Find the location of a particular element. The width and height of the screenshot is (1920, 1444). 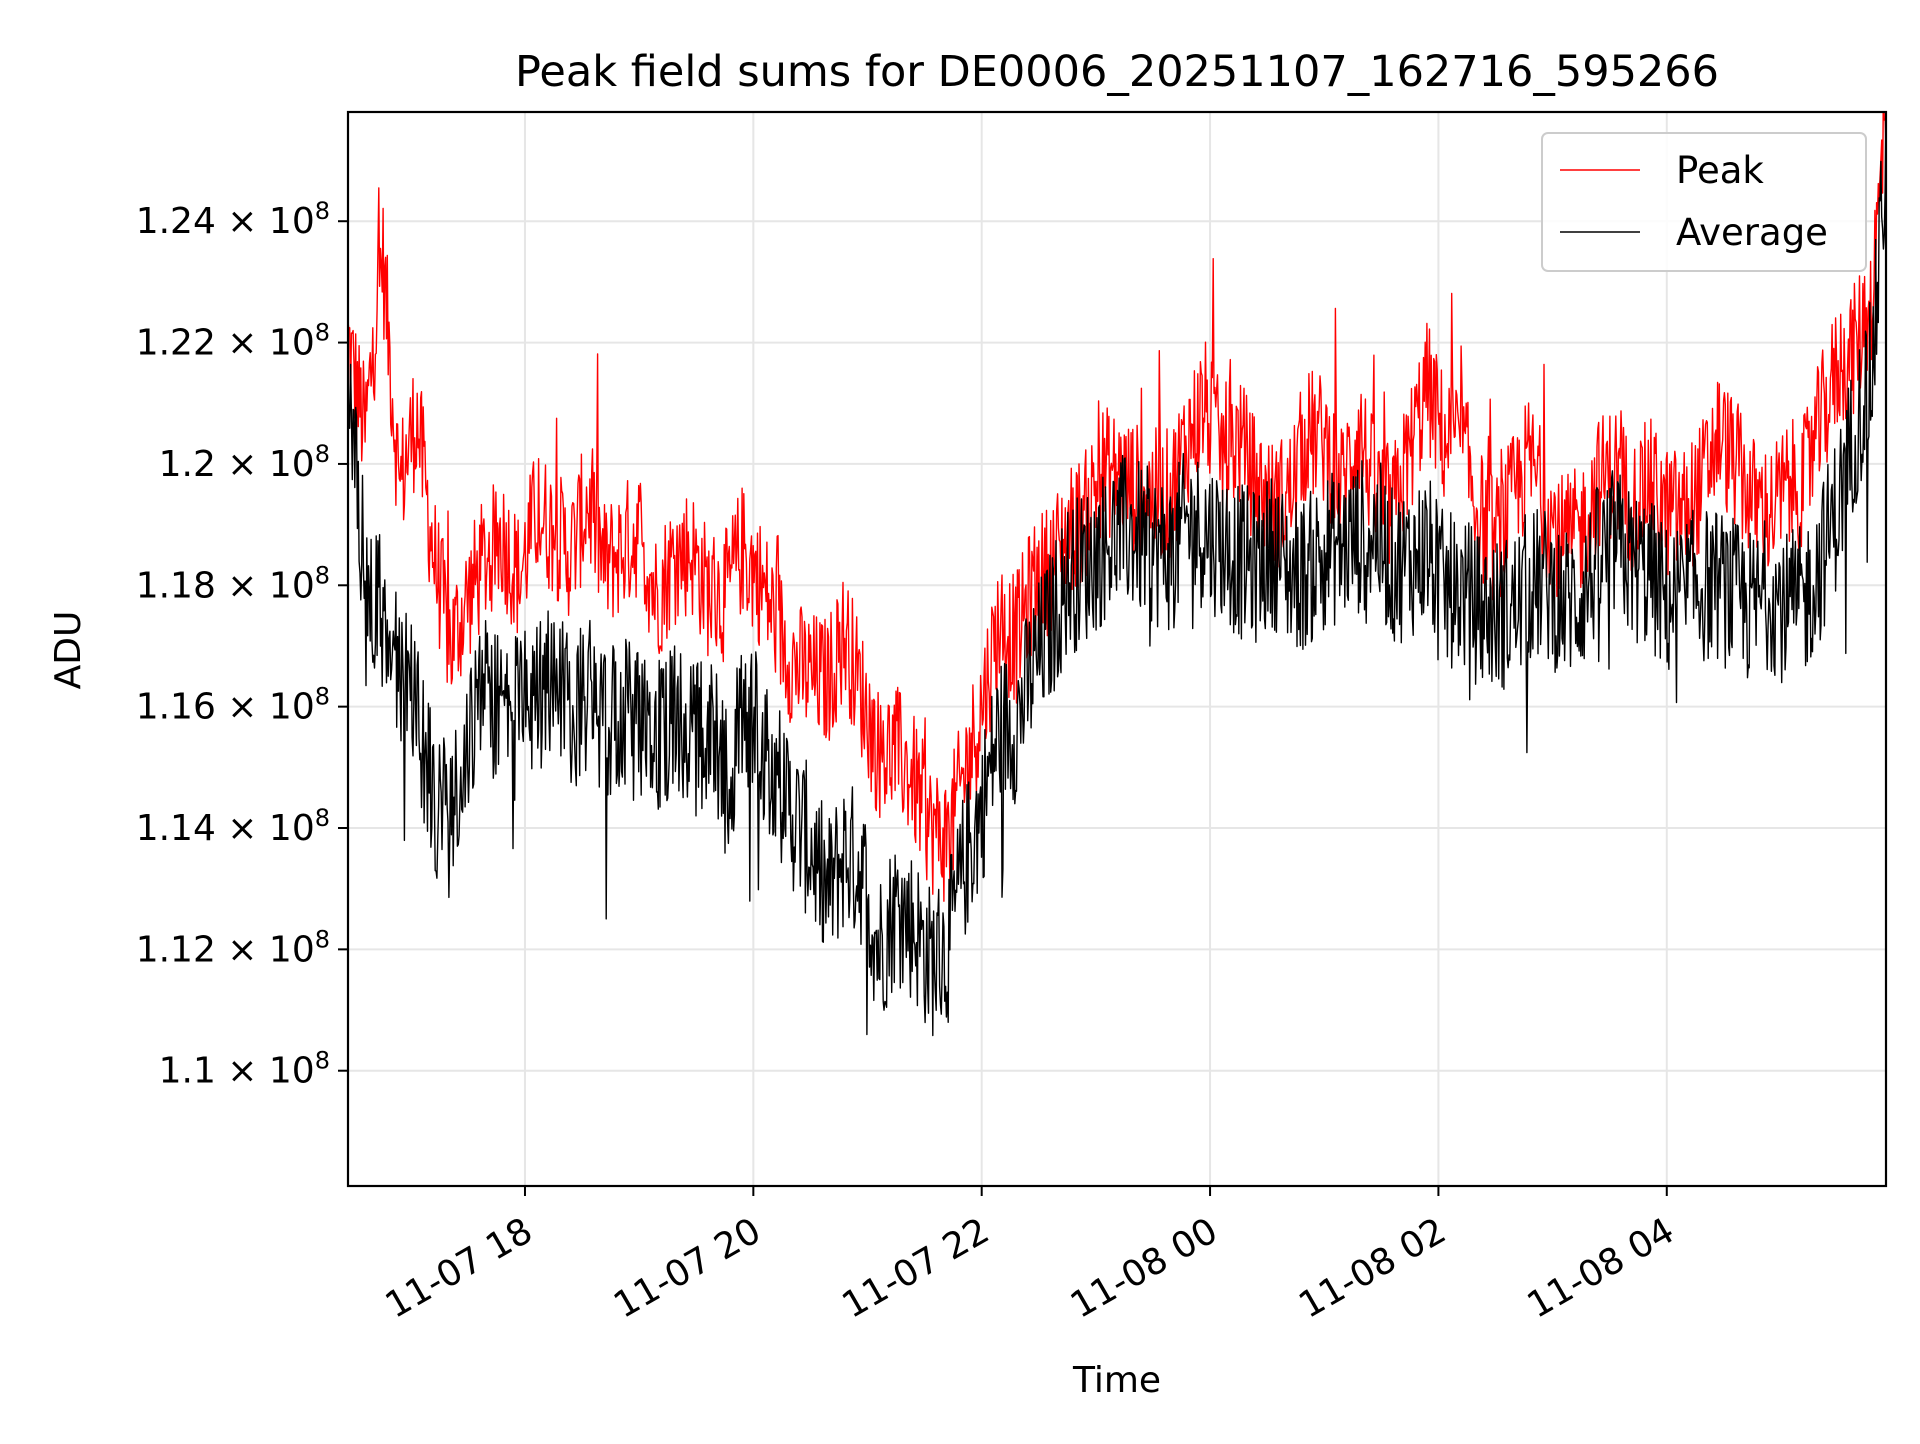

legend-peak-label: Peak is located at coordinates (1720, 170).